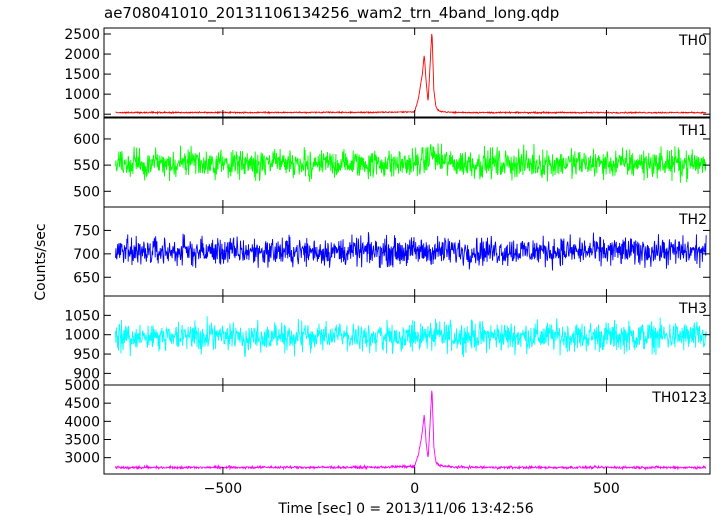  Describe the element at coordinates (405, 508) in the screenshot. I see `x-axis-label: Time [sec] 0 = 2013/11/06 13:42:56` at that location.